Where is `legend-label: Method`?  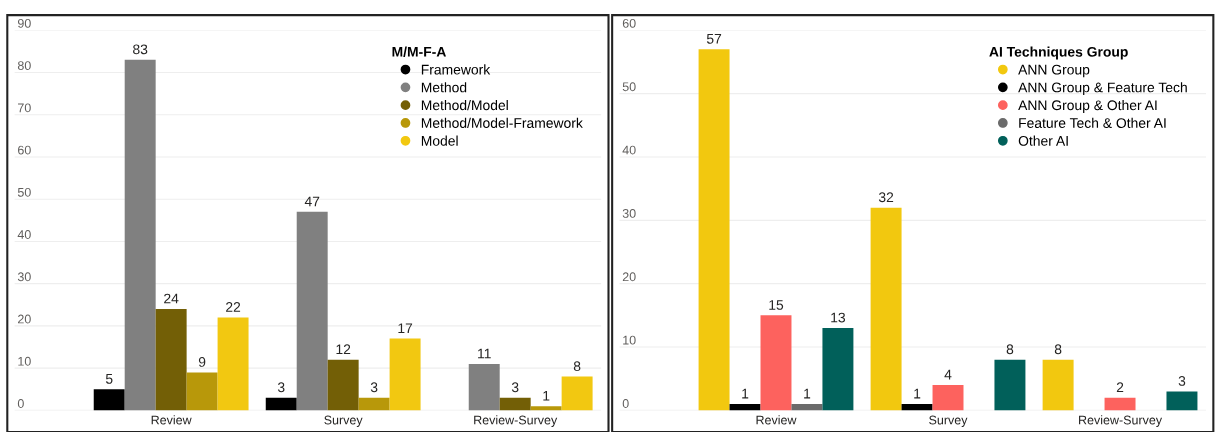
legend-label: Method is located at coordinates (444, 87).